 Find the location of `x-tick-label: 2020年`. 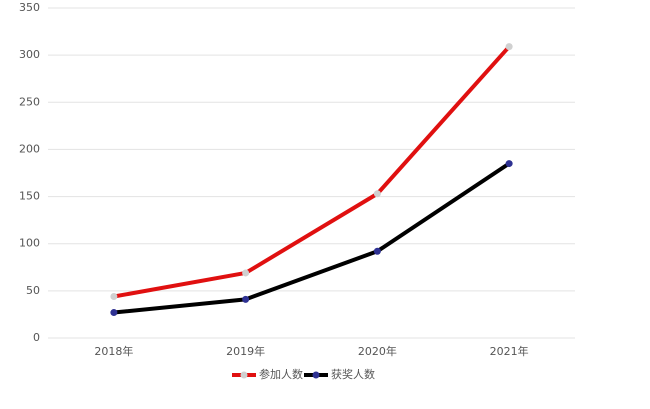

x-tick-label: 2020年 is located at coordinates (377, 351).